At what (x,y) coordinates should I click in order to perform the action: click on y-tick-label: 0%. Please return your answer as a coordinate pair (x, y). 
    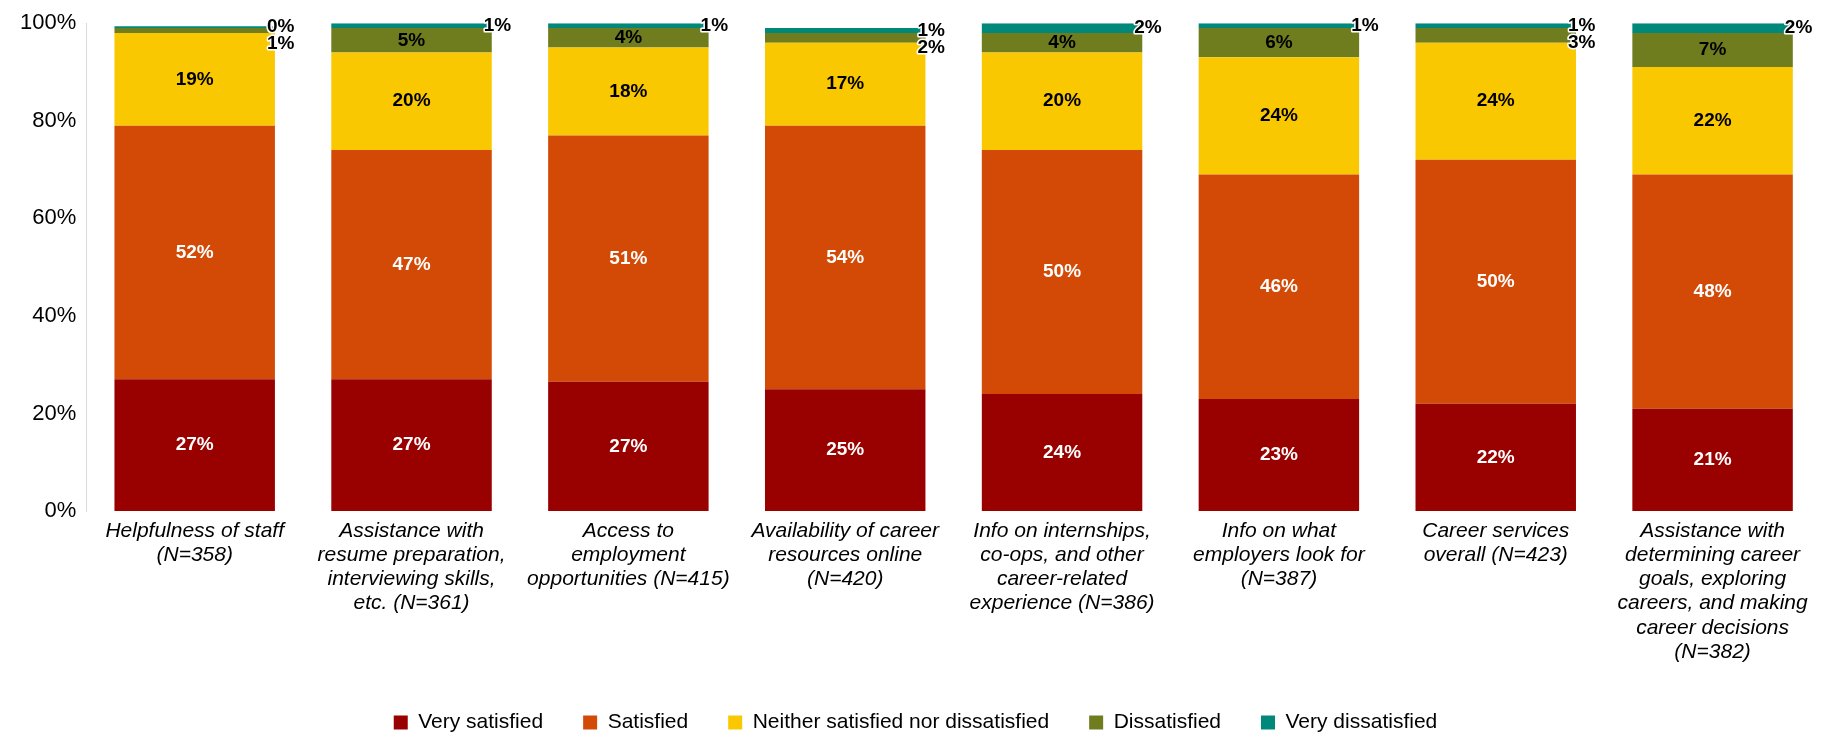
    Looking at the image, I should click on (60, 510).